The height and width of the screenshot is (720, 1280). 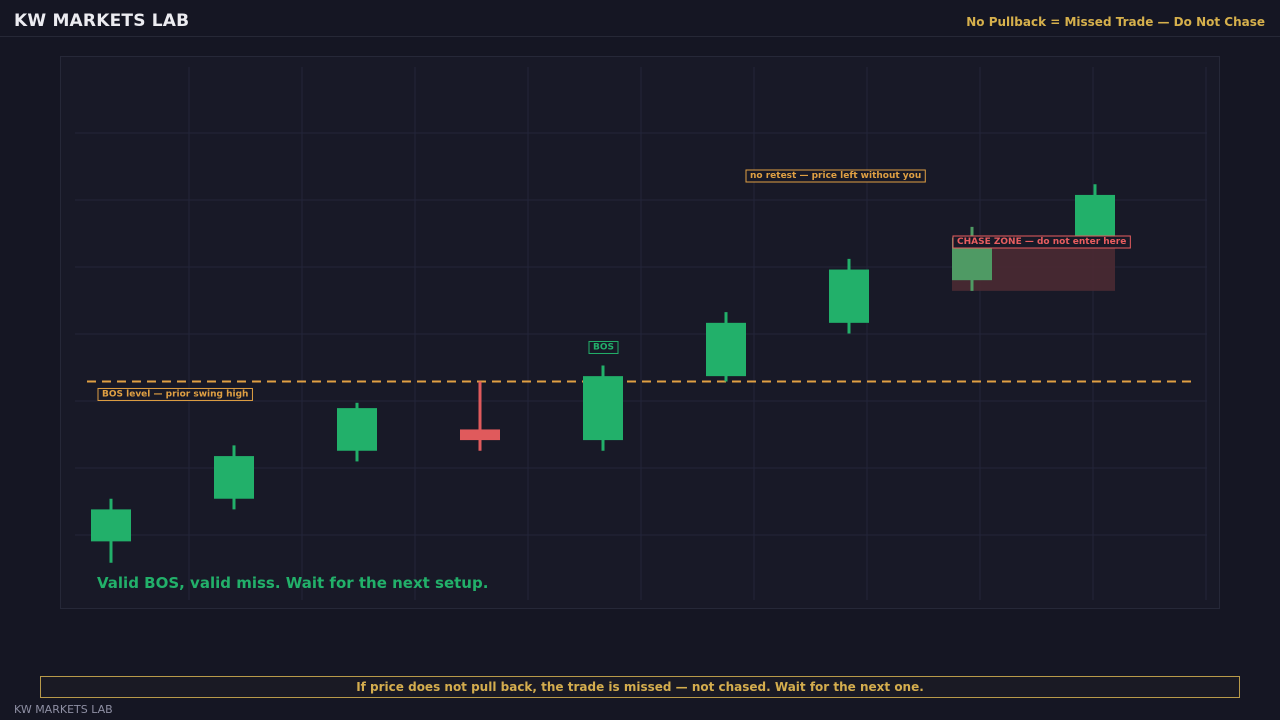 I want to click on bos-level-label-box, so click(x=175, y=394).